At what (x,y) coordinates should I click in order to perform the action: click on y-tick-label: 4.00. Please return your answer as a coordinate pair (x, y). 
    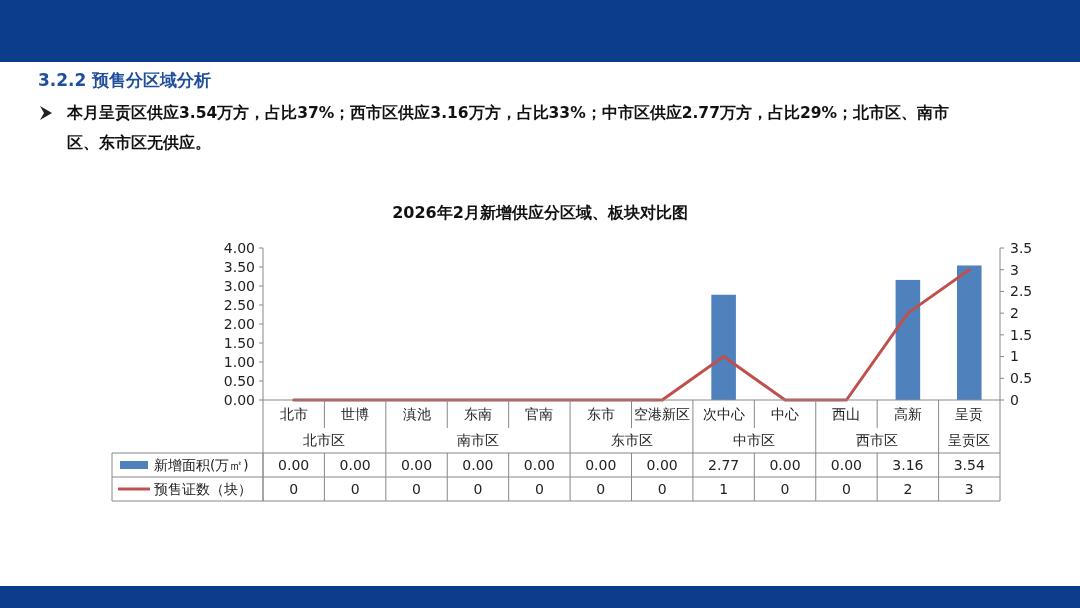
    Looking at the image, I should click on (239, 247).